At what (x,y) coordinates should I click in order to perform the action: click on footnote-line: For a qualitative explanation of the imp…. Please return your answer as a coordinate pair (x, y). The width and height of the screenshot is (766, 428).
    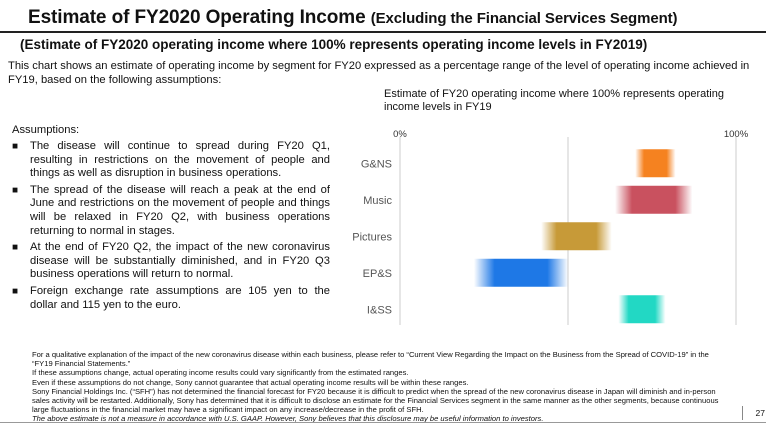
    Looking at the image, I should click on (370, 359).